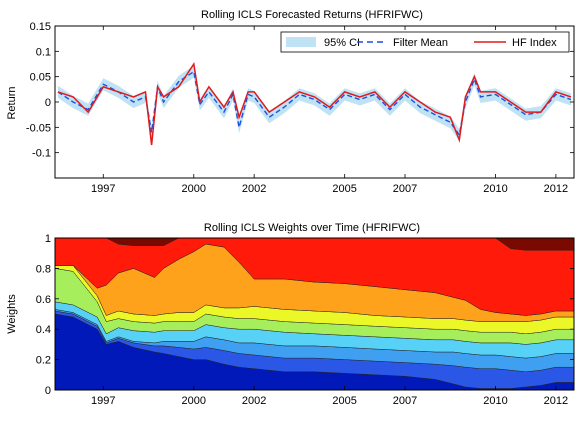 Image resolution: width=581 pixels, height=428 pixels. What do you see at coordinates (48, 391) in the screenshot?
I see `weights-y-tick-label: 0` at bounding box center [48, 391].